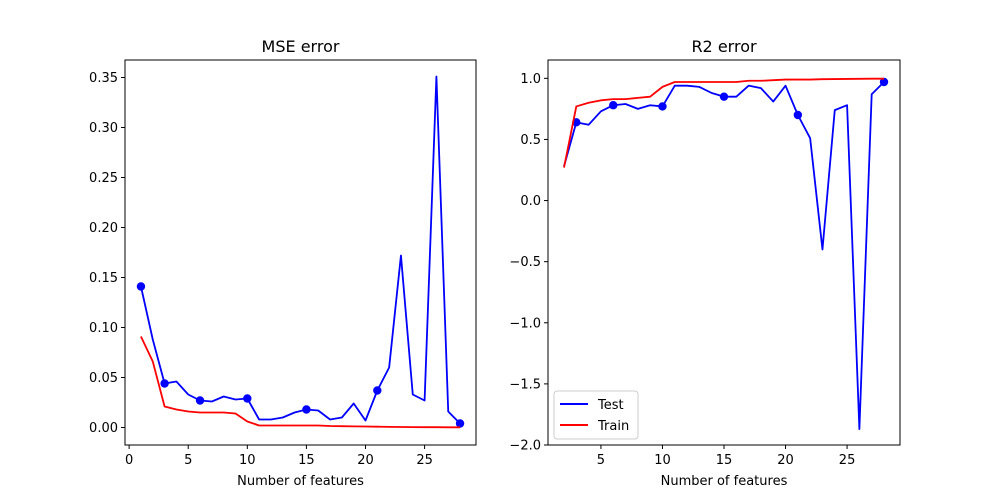 This screenshot has height=500, width=1000. Describe the element at coordinates (596, 415) in the screenshot. I see `r2-legend: Test Train` at that location.